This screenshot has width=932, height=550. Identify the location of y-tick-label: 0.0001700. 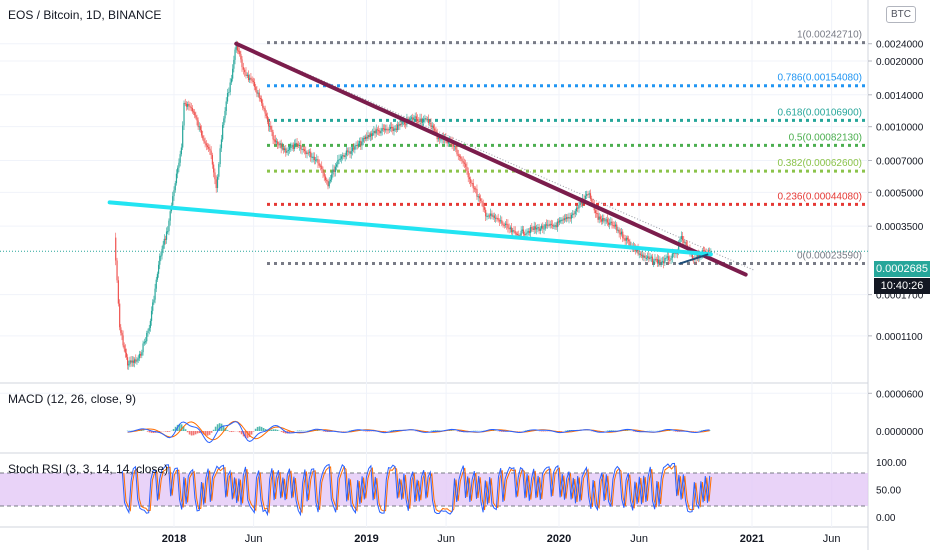
(900, 296).